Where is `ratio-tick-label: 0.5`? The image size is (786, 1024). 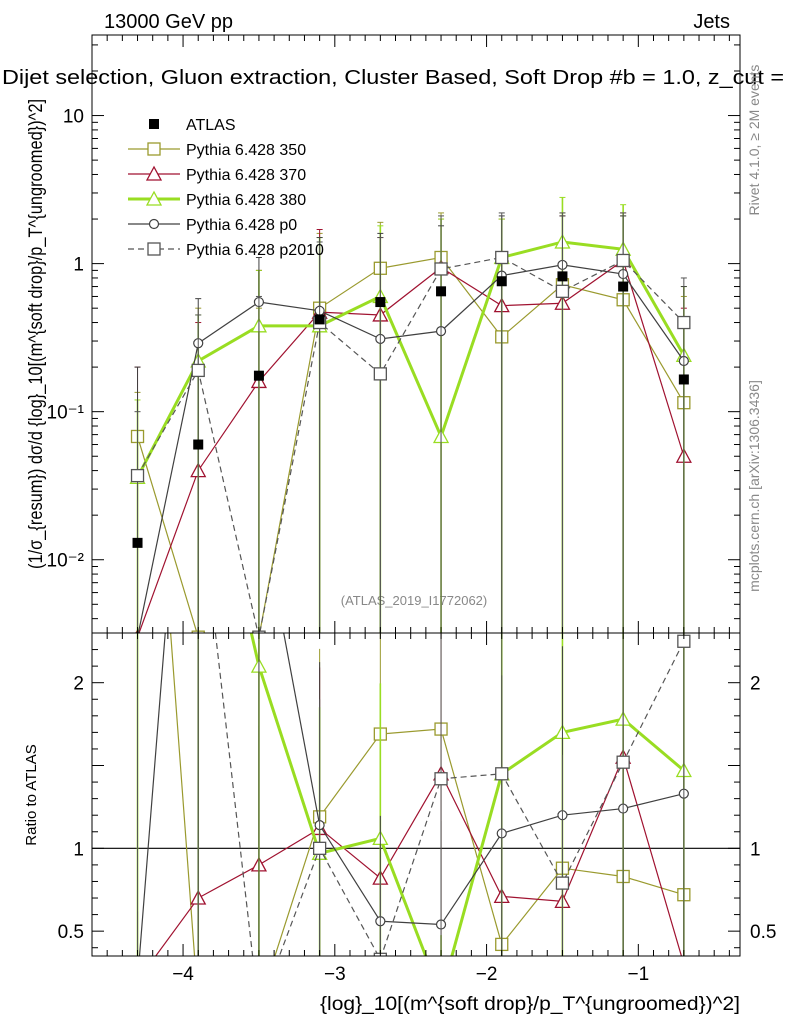 ratio-tick-label: 0.5 is located at coordinates (71, 932).